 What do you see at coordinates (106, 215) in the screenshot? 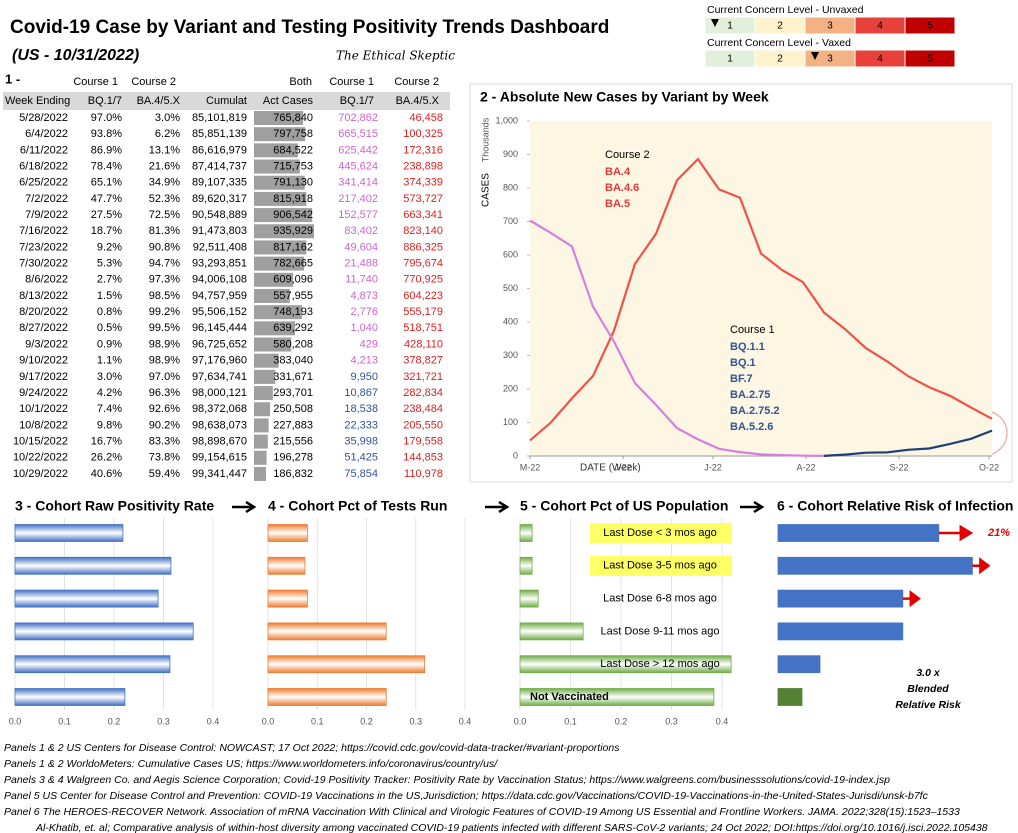
I see `course1-pct: 27.5%` at bounding box center [106, 215].